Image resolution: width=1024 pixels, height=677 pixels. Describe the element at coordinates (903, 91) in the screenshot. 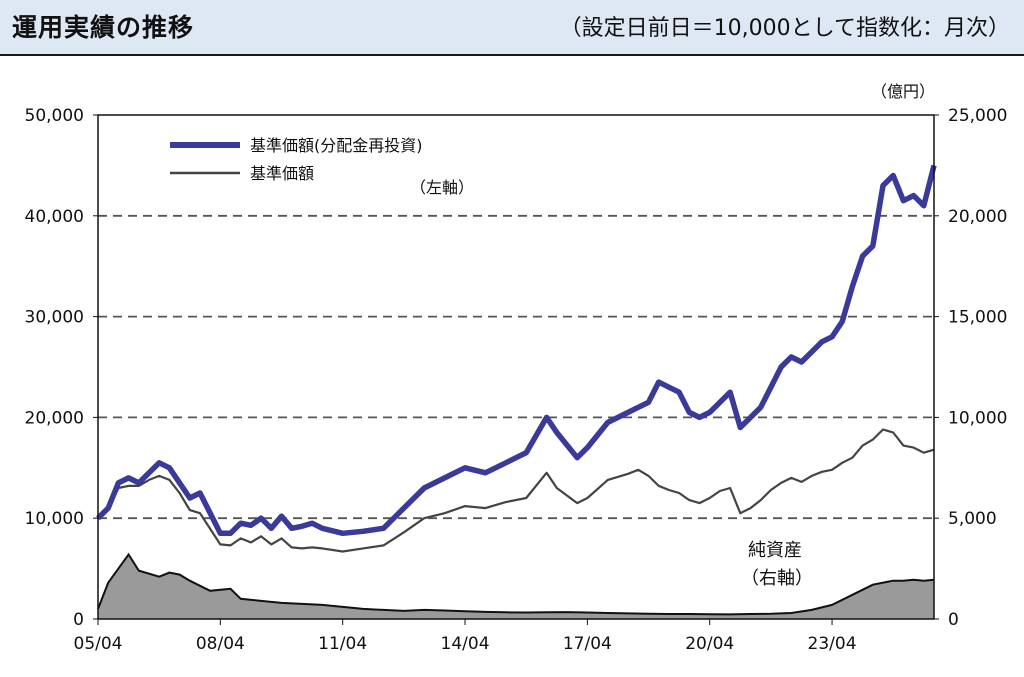

I see `right-axis-unit: （億円）` at that location.